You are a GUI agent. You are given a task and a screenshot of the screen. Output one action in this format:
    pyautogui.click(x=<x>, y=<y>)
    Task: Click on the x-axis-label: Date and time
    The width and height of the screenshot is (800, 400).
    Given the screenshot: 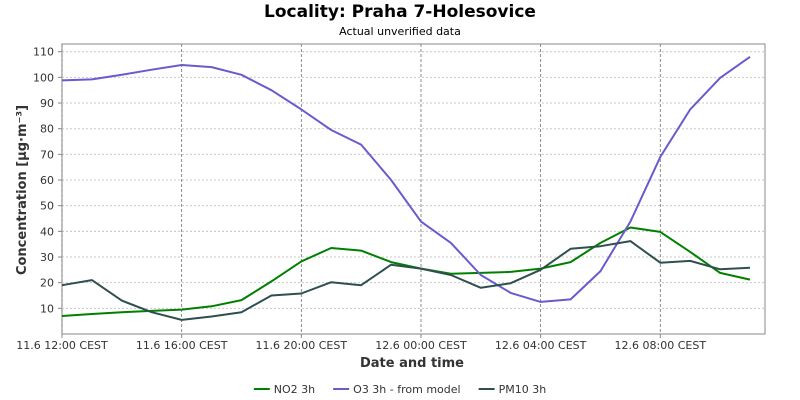 What is the action you would take?
    pyautogui.click(x=412, y=363)
    